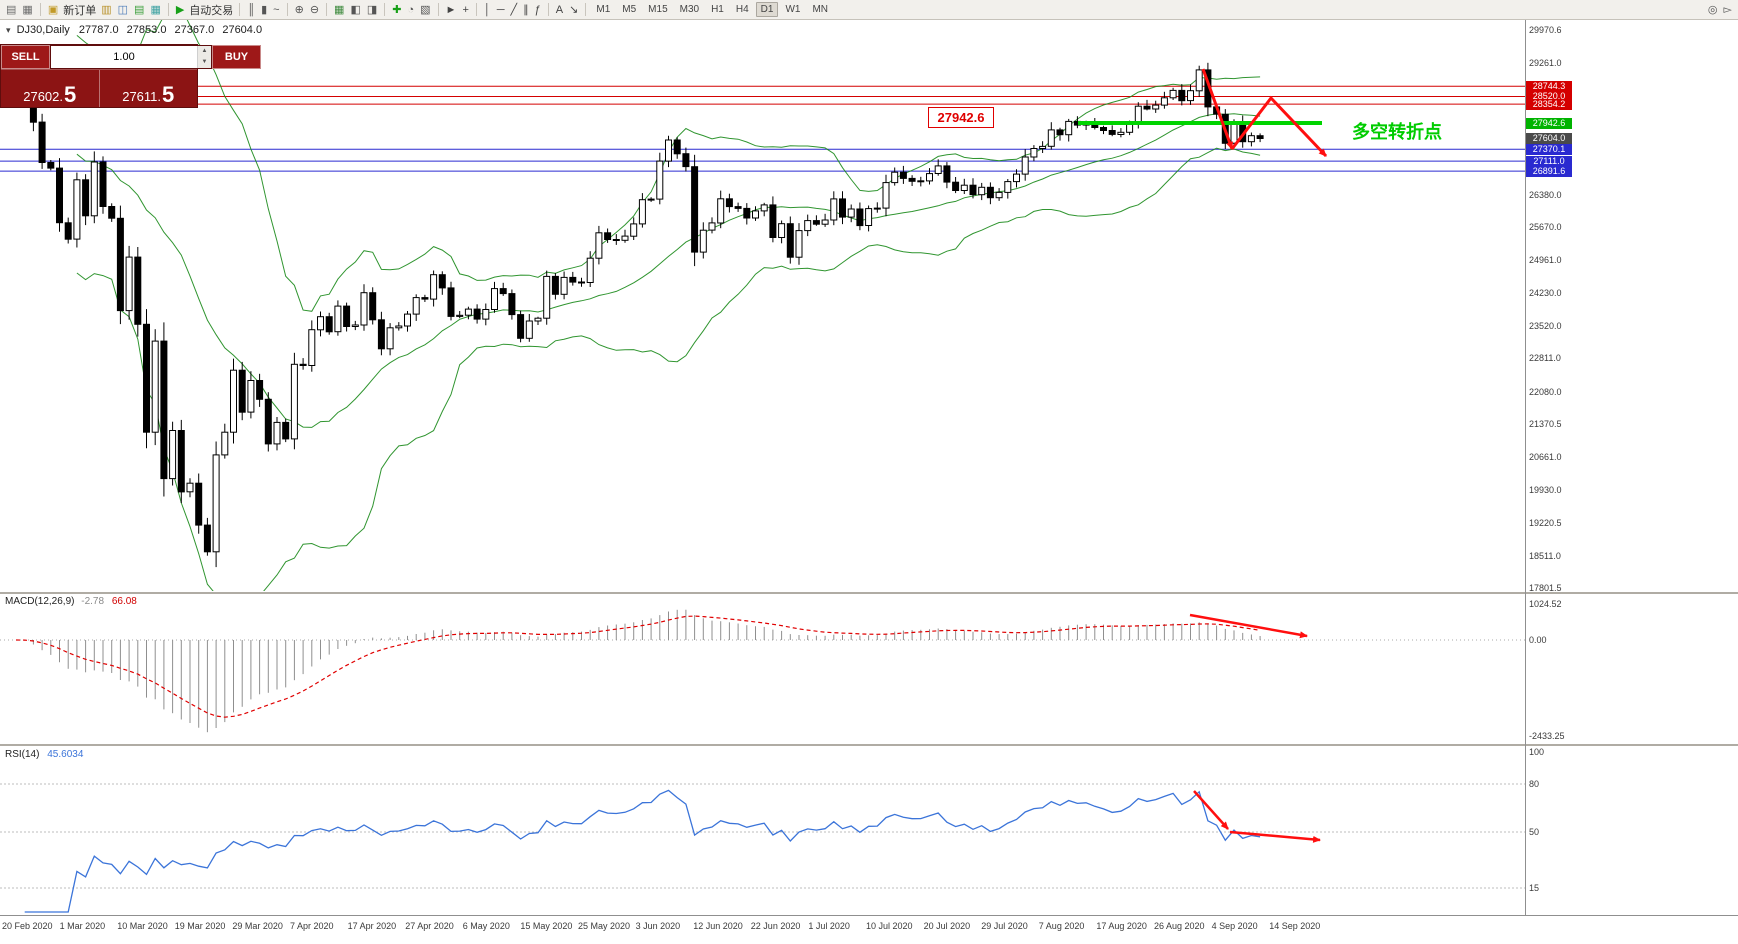 The width and height of the screenshot is (1738, 944). What do you see at coordinates (526, 9) in the screenshot?
I see `channel-icon: ∥` at bounding box center [526, 9].